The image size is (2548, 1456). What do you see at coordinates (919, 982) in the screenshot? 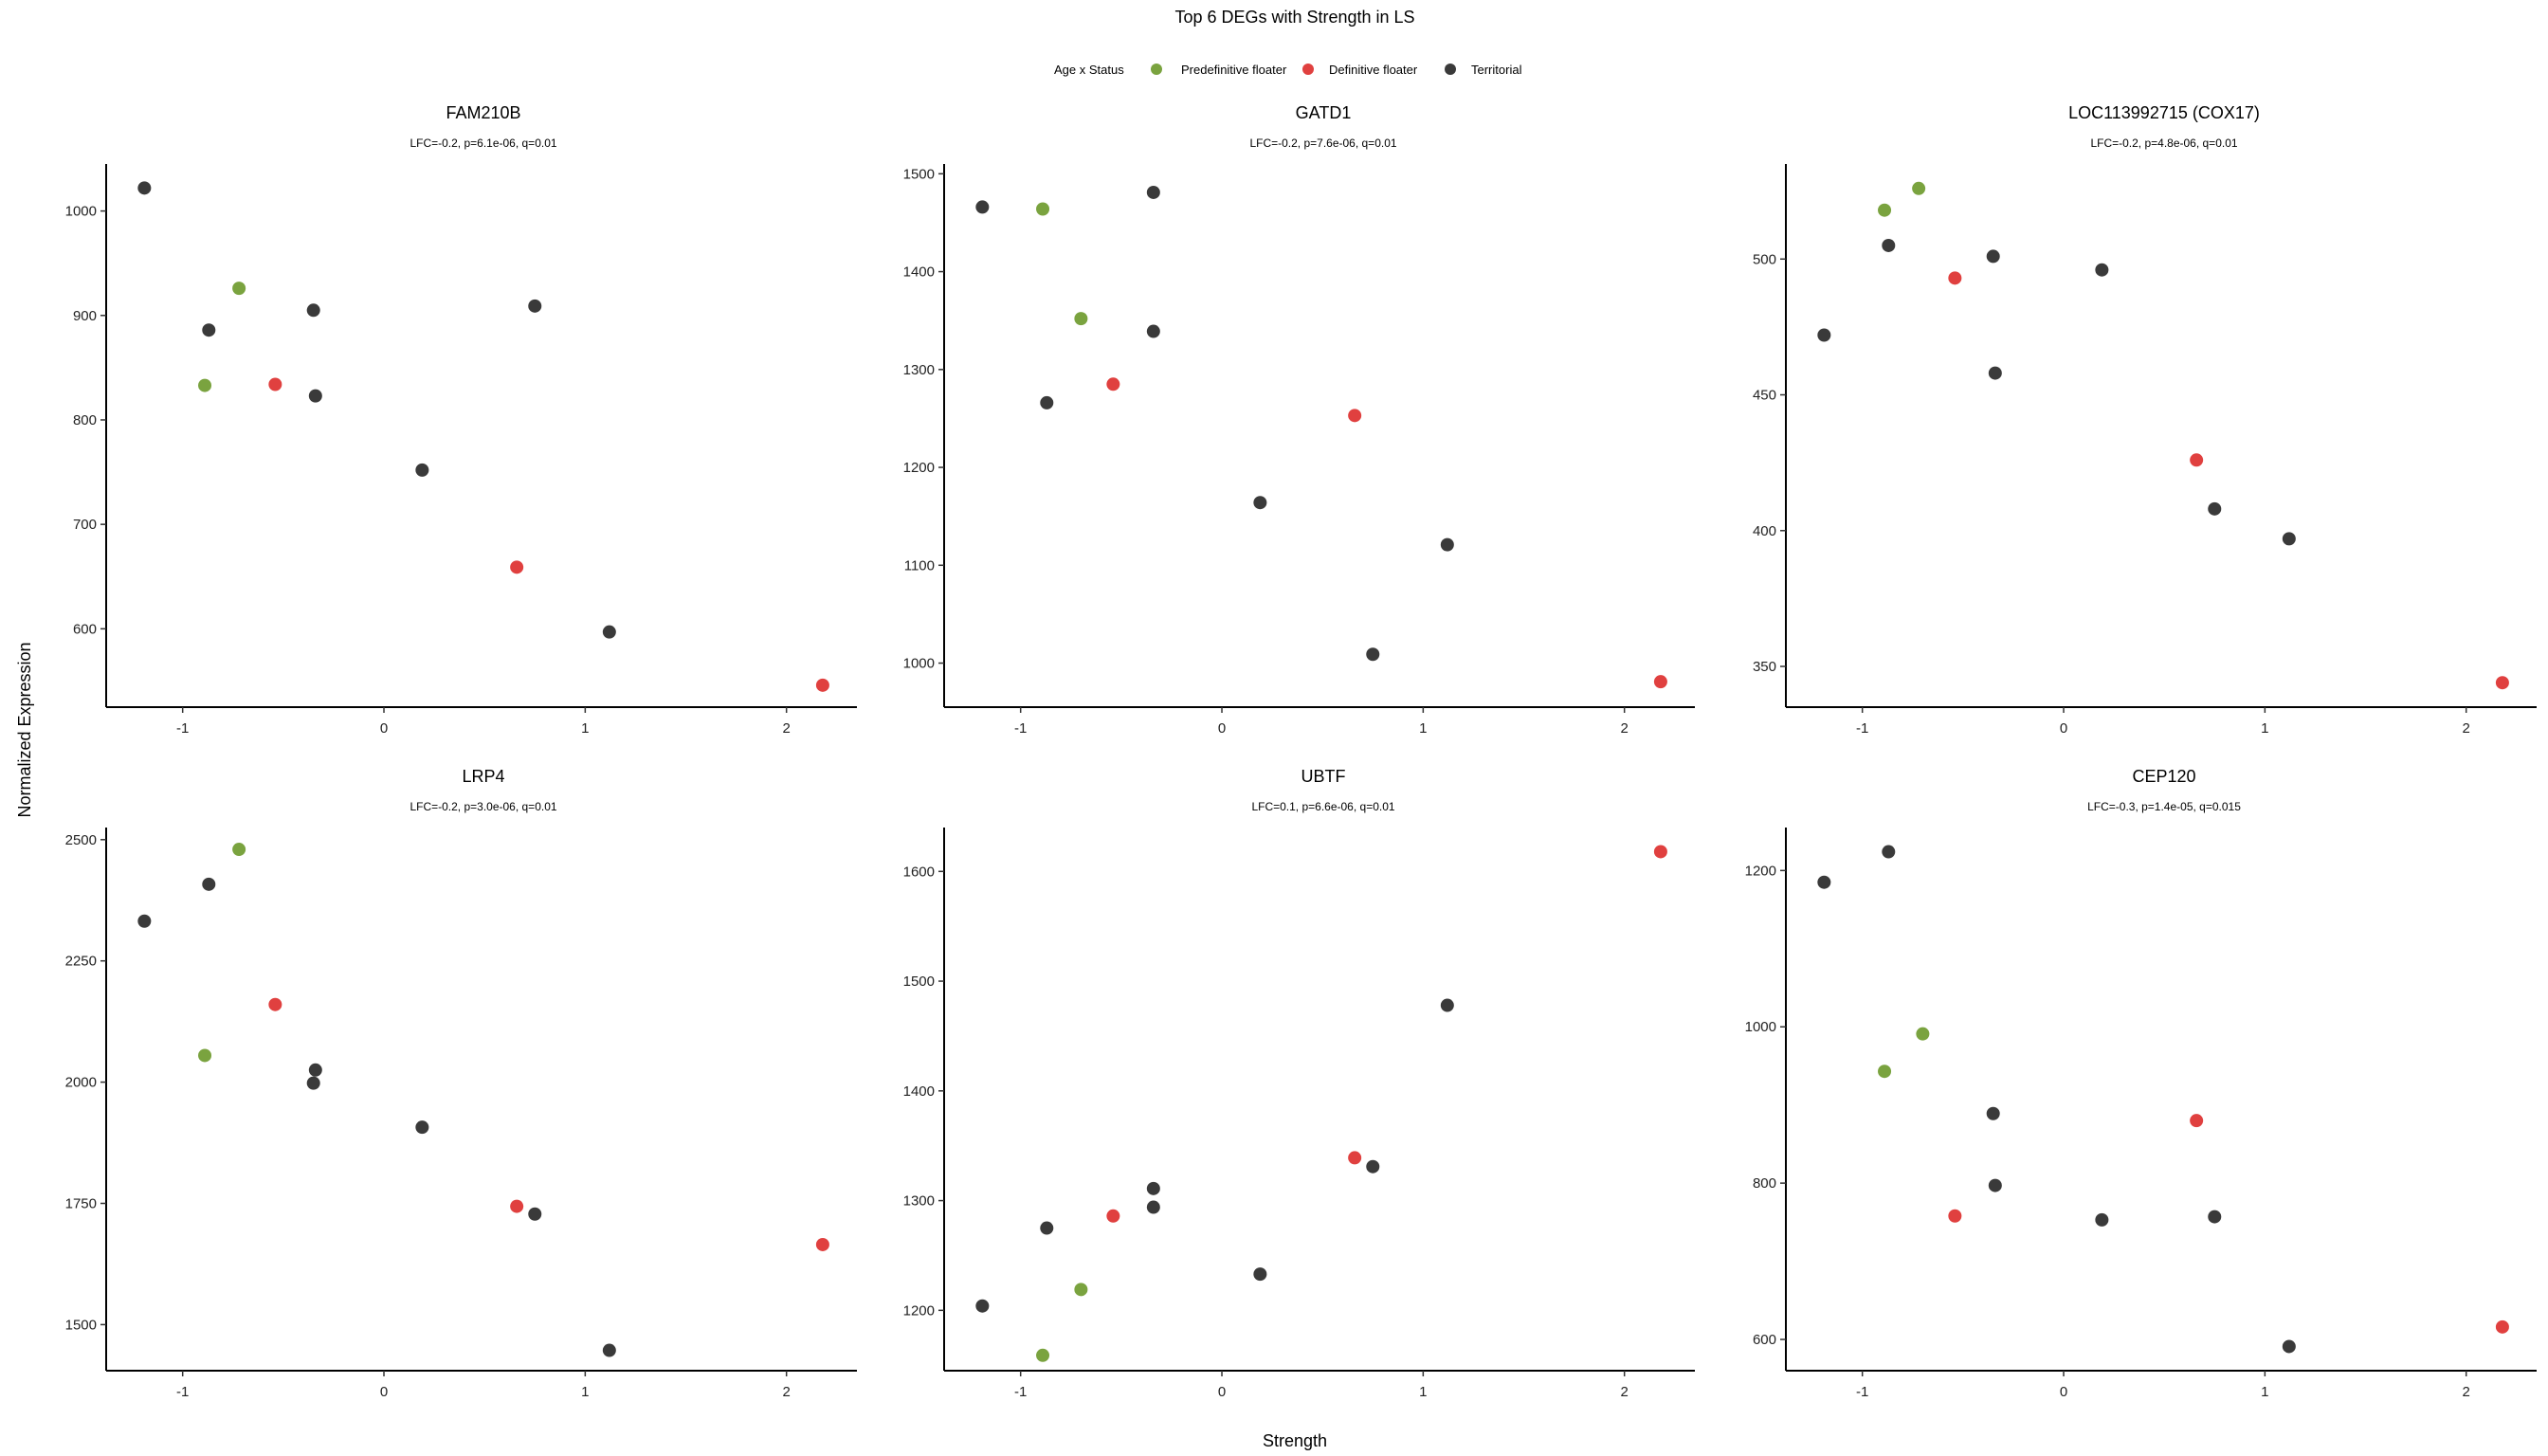
I see `y-tick-label: 1500` at bounding box center [919, 982].